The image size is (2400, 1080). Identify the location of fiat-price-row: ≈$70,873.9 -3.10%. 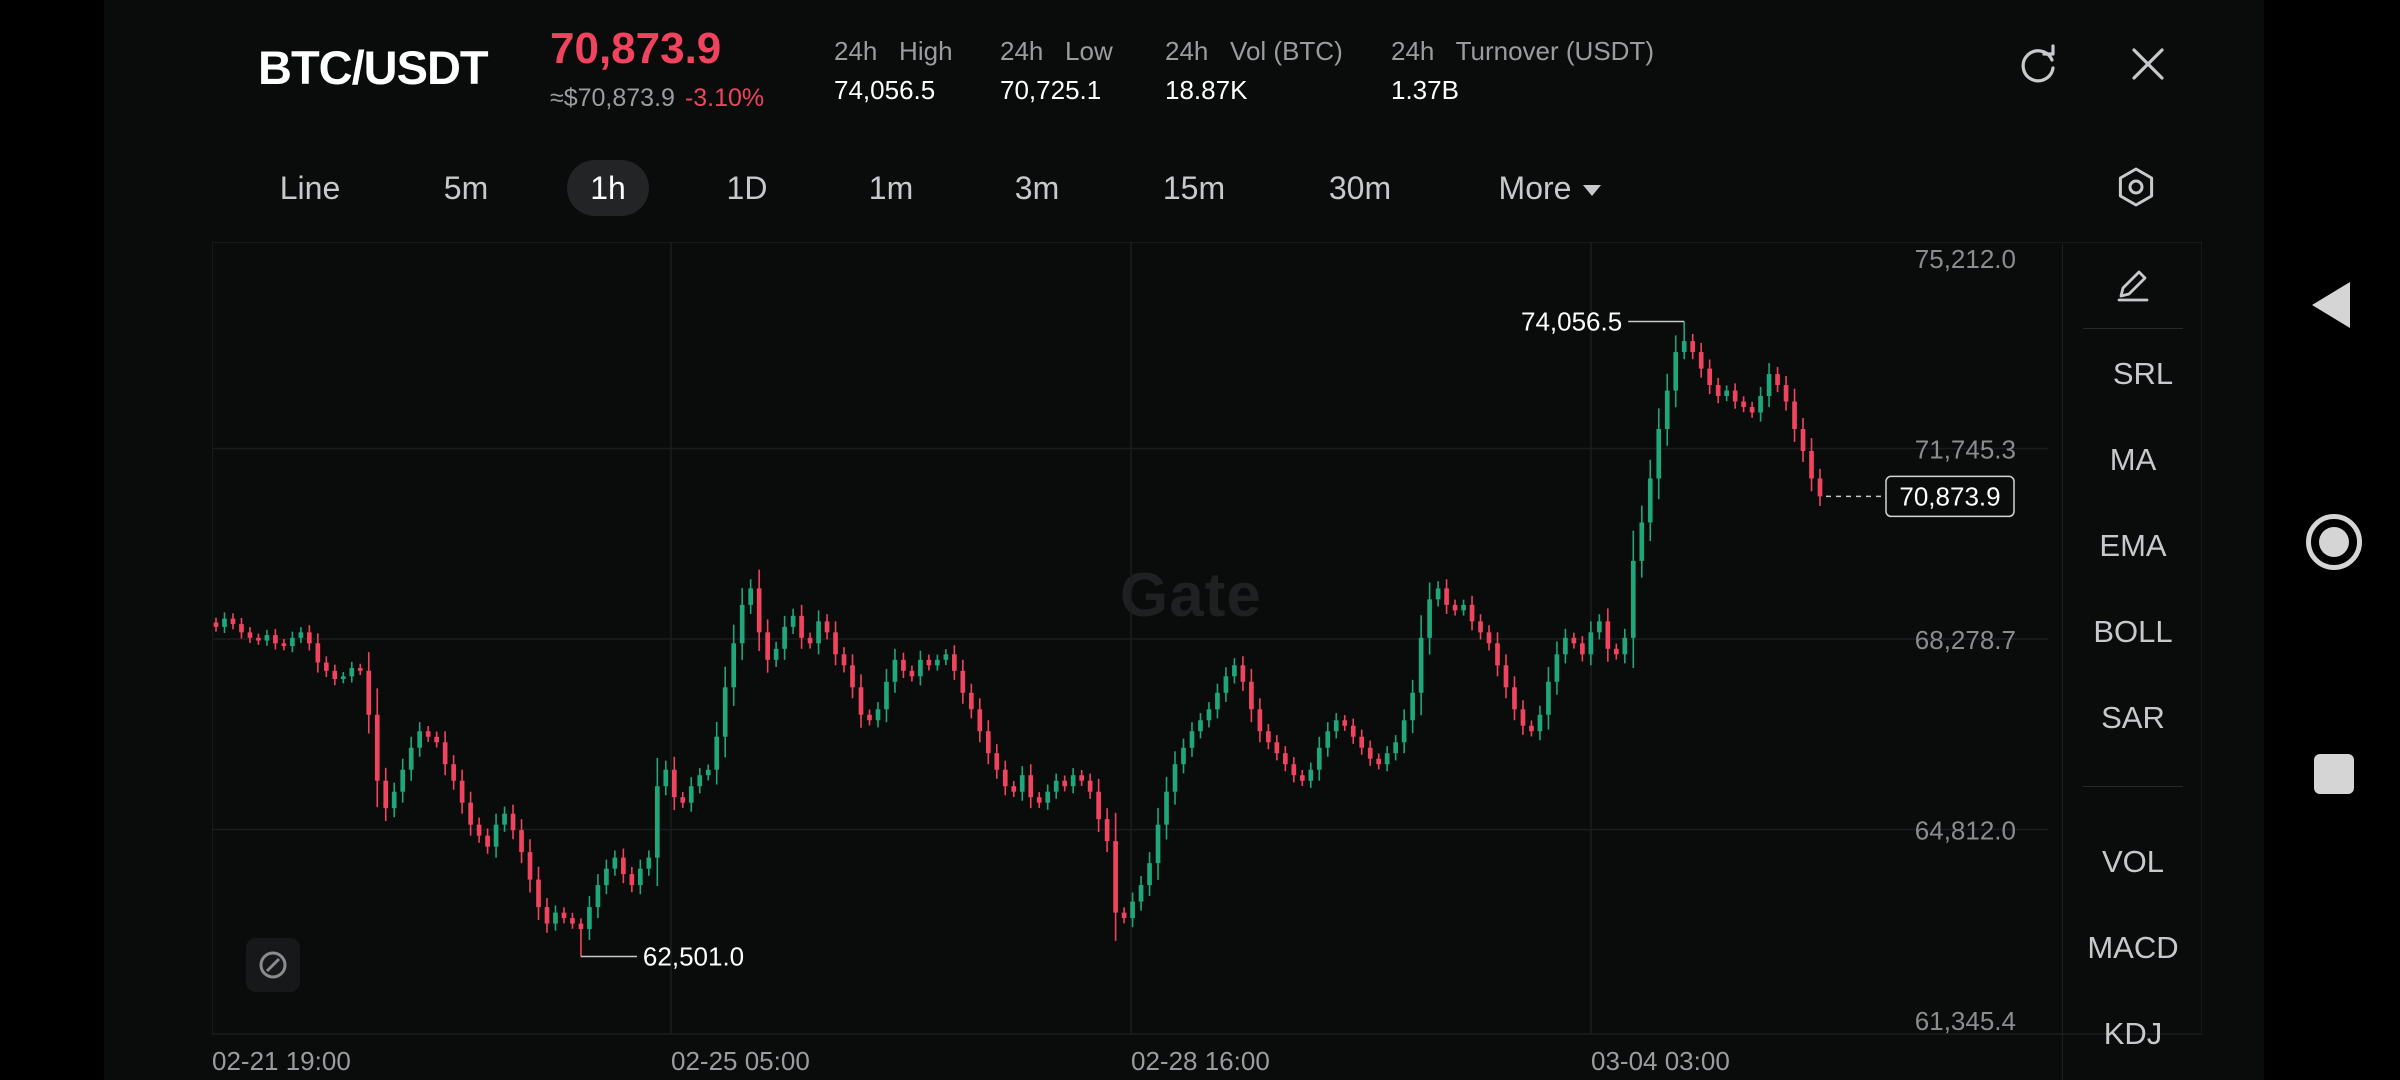
(657, 98).